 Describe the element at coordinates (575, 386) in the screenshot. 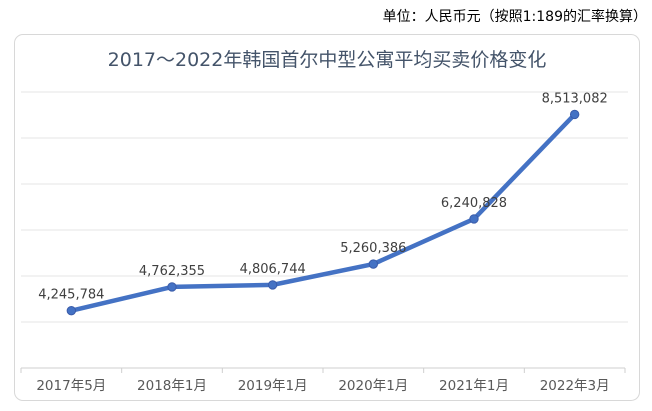

I see `x-axis-label: 2022年3月` at that location.